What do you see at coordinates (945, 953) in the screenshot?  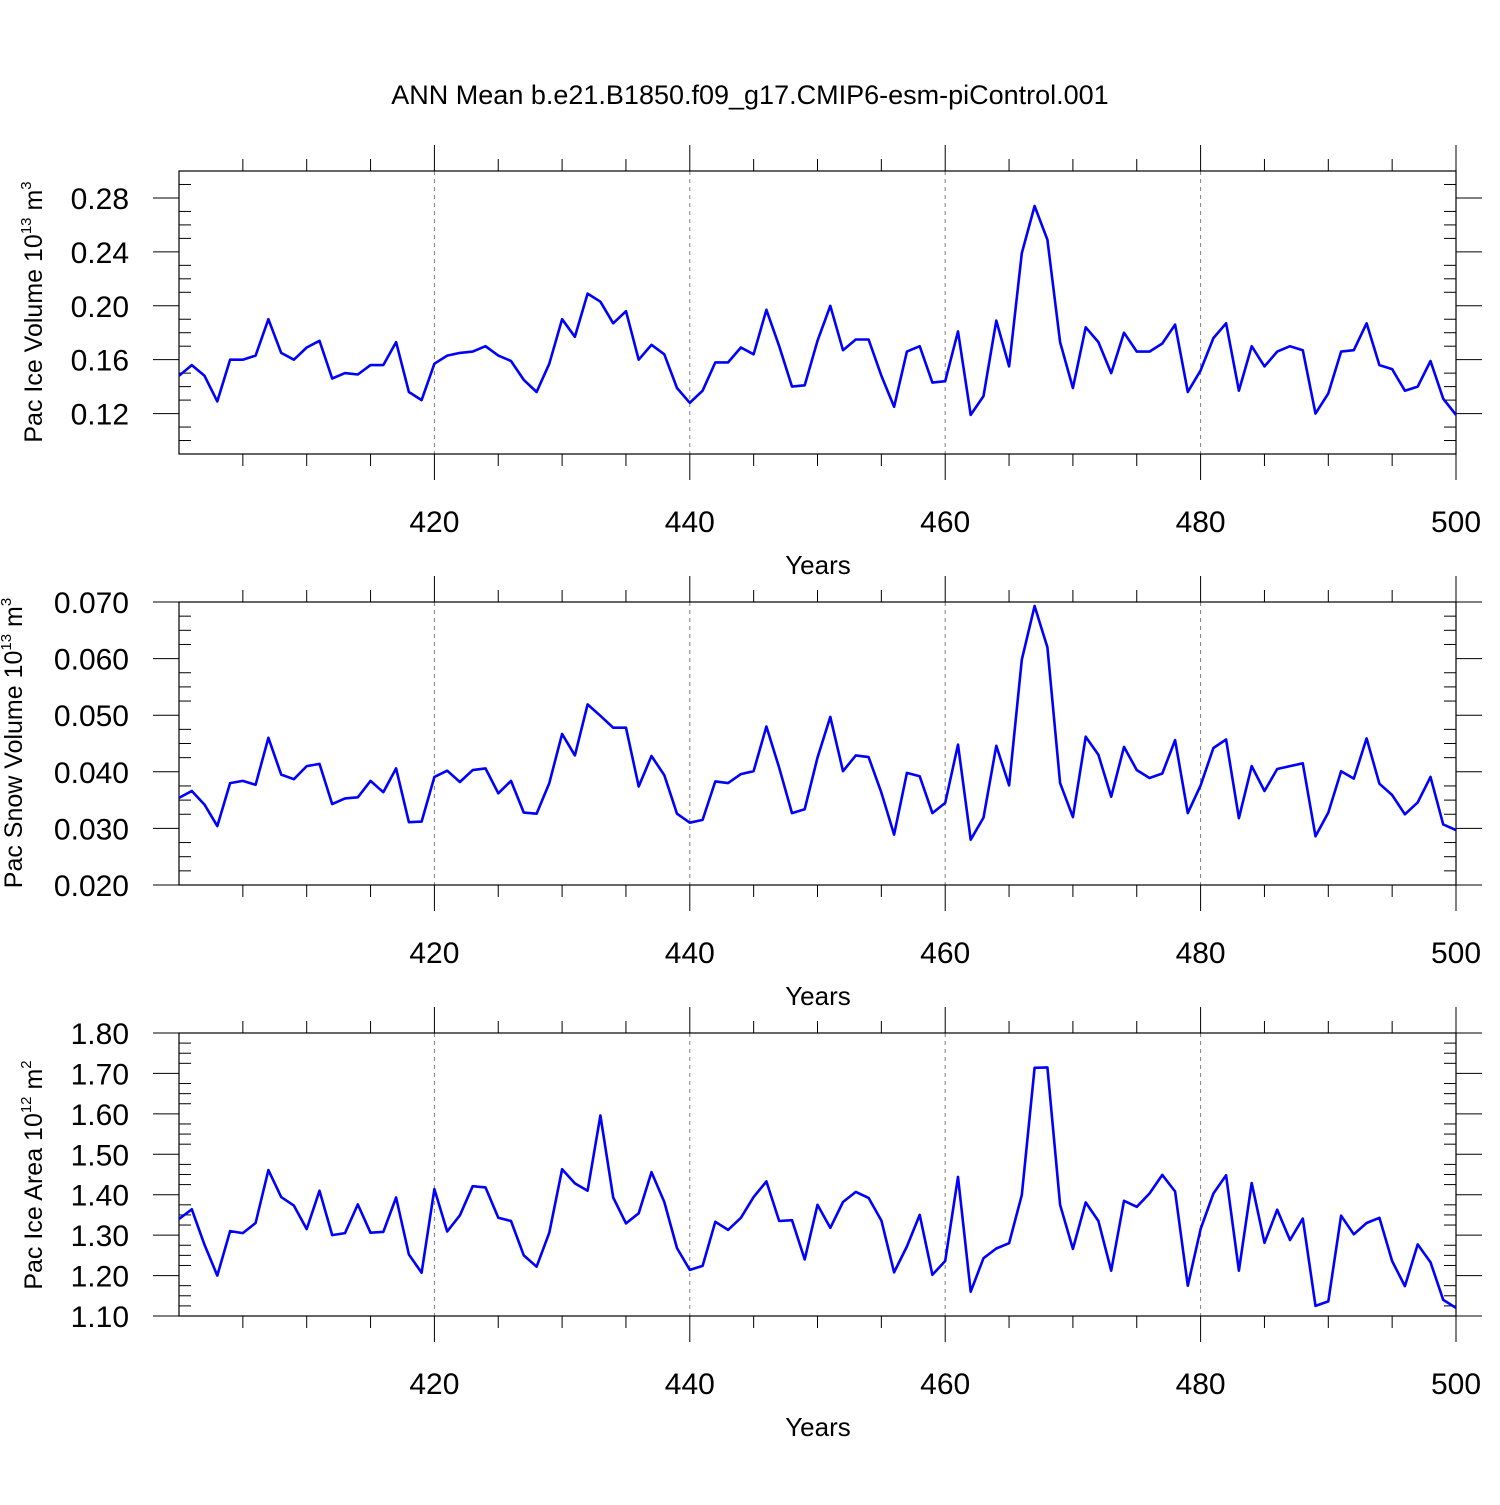 I see `panel-snow-volume-xtick-label-460: 460` at bounding box center [945, 953].